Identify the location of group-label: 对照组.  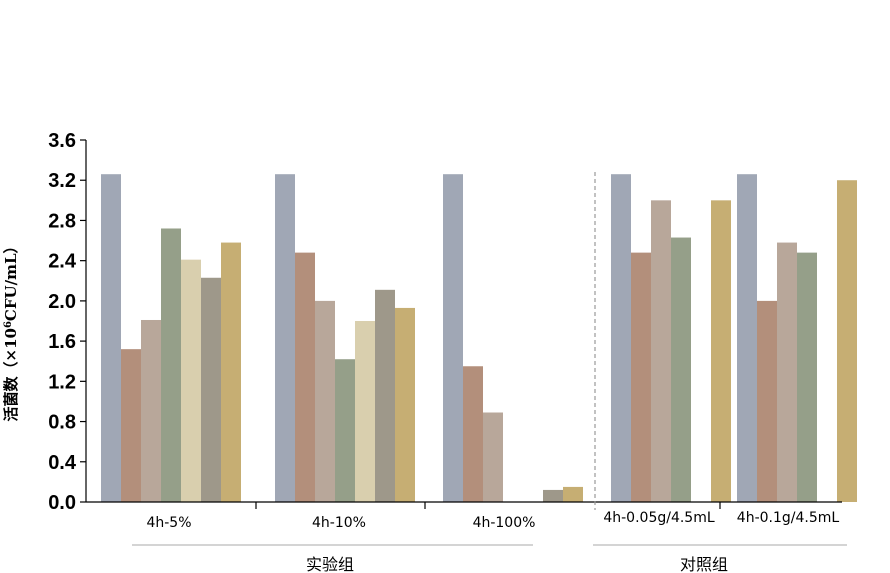
(704, 564).